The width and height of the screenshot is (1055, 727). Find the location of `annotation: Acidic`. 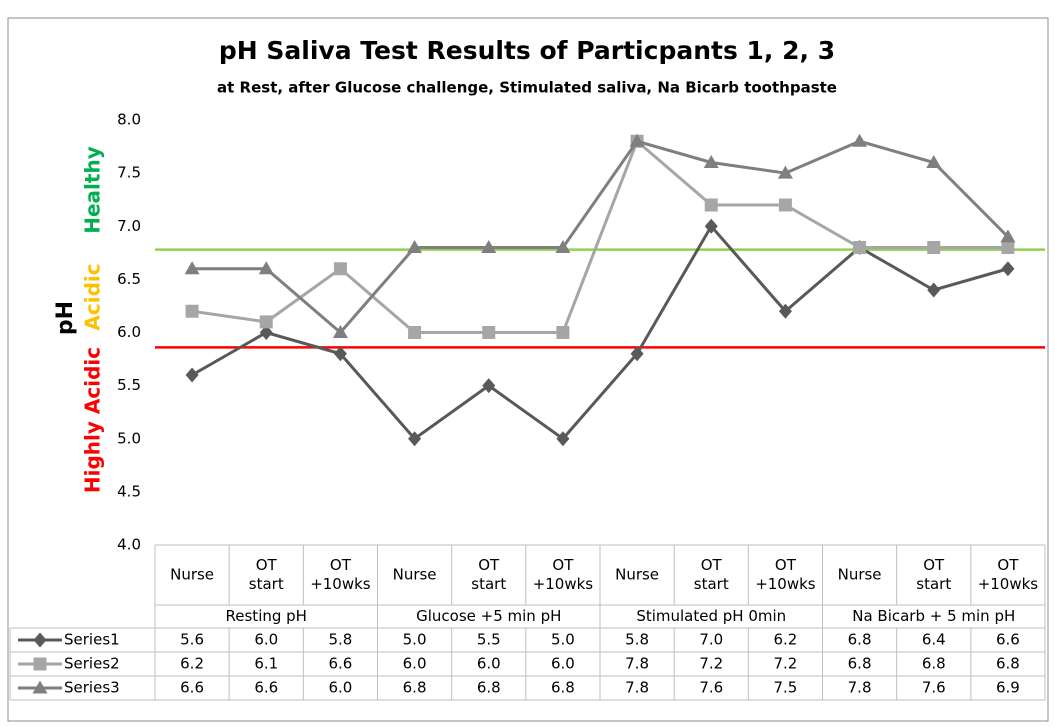

annotation: Acidic is located at coordinates (93, 296).